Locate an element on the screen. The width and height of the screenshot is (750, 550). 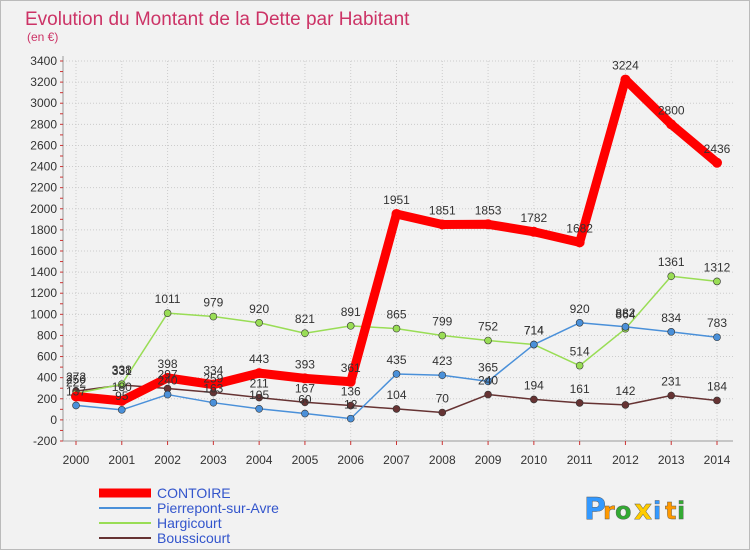
x-tick-label: 2003 is located at coordinates (213, 460).